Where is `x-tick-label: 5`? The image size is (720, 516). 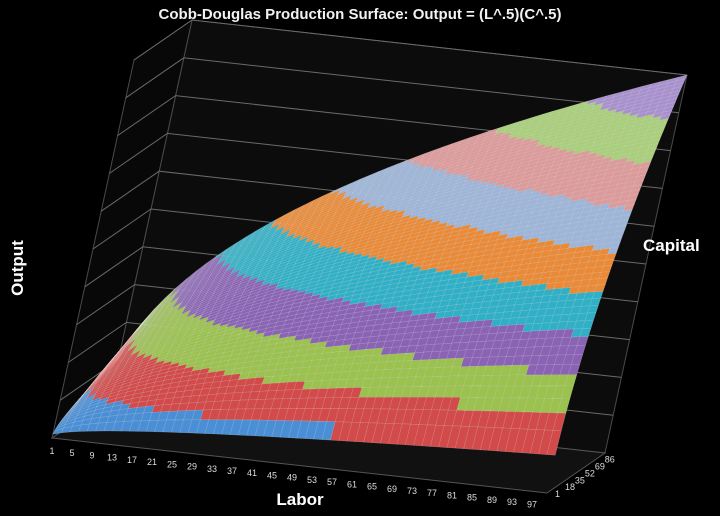
x-tick-label: 5 is located at coordinates (71, 453).